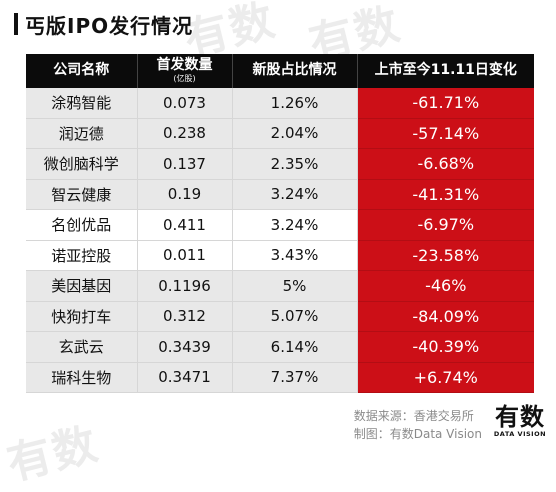 The image size is (556, 492). I want to click on cell-change: -6.68%, so click(445, 164).